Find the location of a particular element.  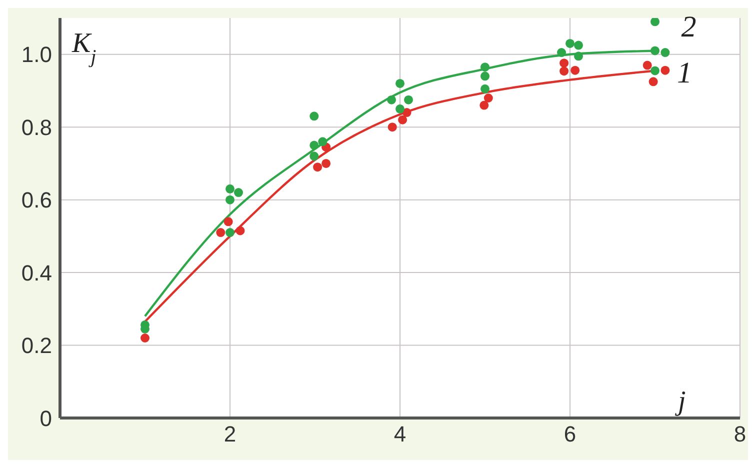

y-tick-label: 0.8 is located at coordinates (36, 127).